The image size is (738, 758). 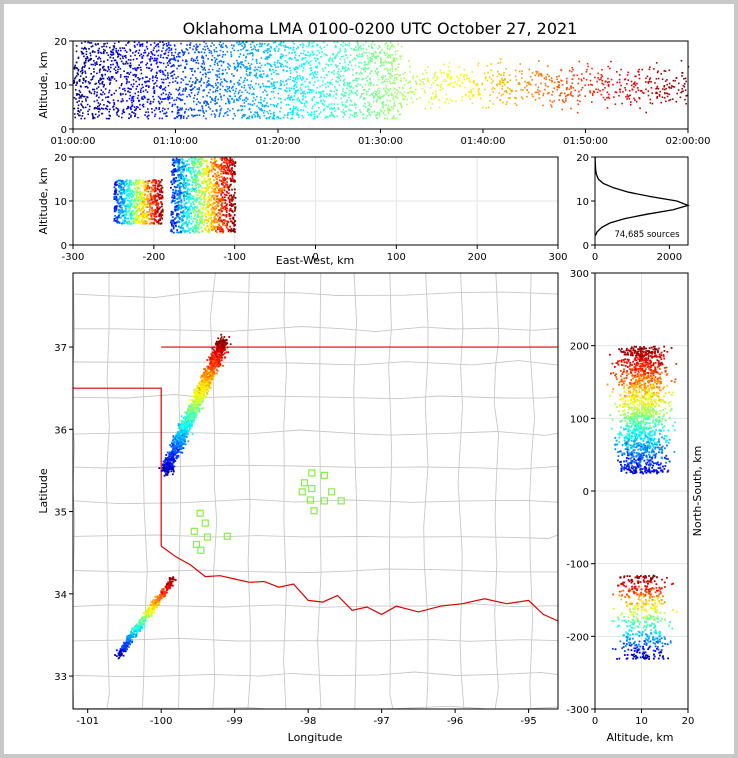 I want to click on ew-altitude-grid, so click(x=315, y=201).